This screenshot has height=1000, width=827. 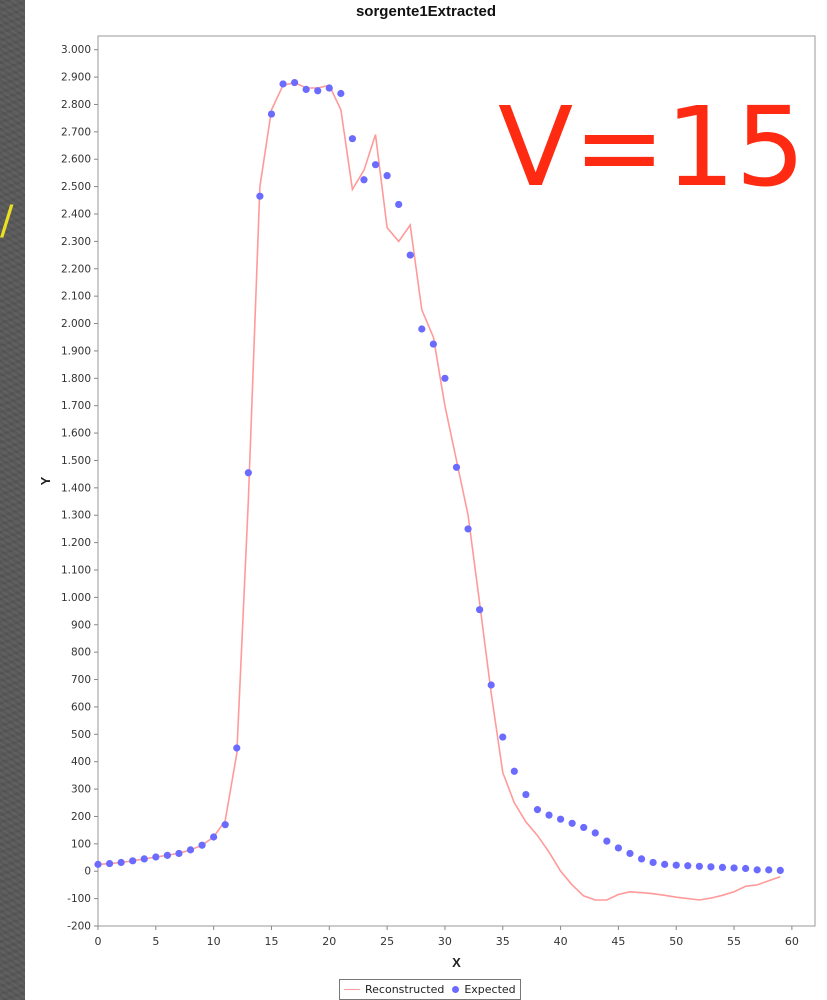 I want to click on y-tick-label: 900, so click(x=81, y=625).